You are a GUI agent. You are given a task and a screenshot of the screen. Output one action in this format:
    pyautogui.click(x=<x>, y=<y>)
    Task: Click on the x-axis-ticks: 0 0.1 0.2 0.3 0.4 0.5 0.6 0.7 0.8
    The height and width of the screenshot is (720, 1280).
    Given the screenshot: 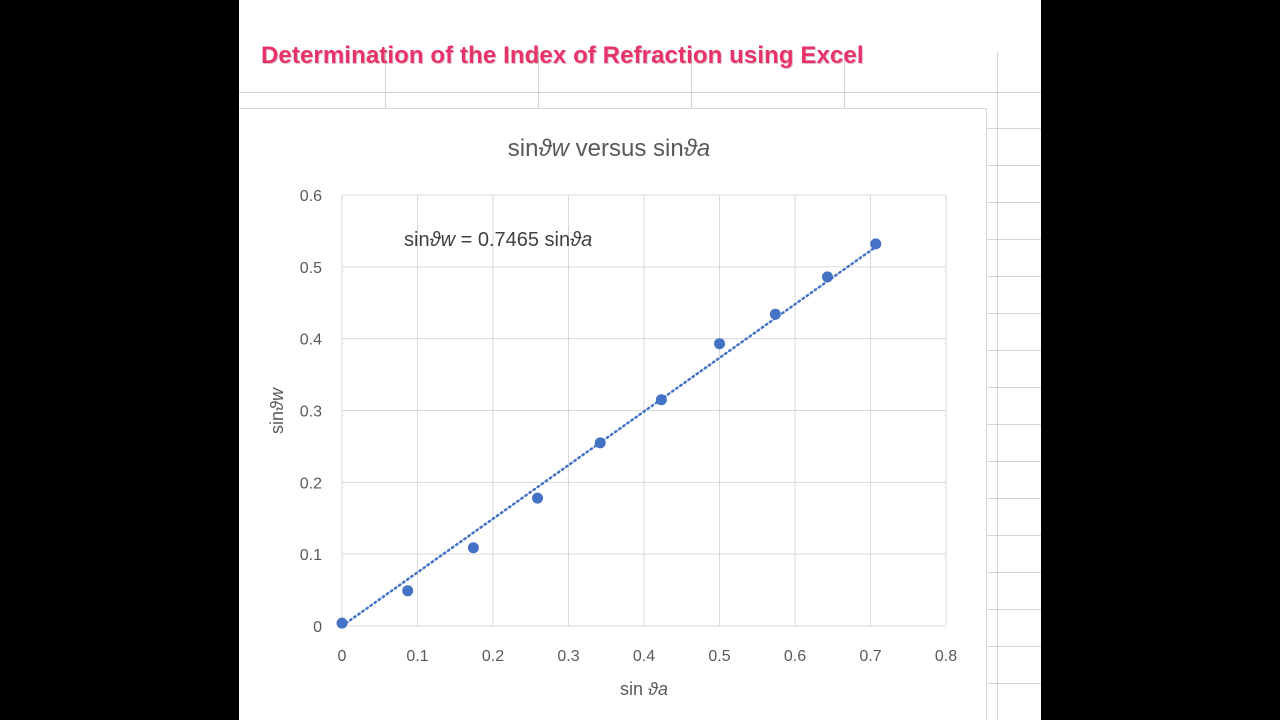 What is the action you would take?
    pyautogui.click(x=648, y=656)
    